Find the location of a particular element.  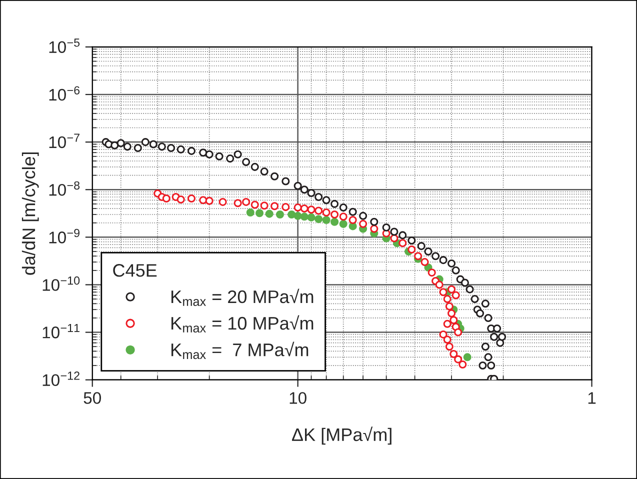

y-tick-label: 10$^{−9}$ is located at coordinates (64, 236).